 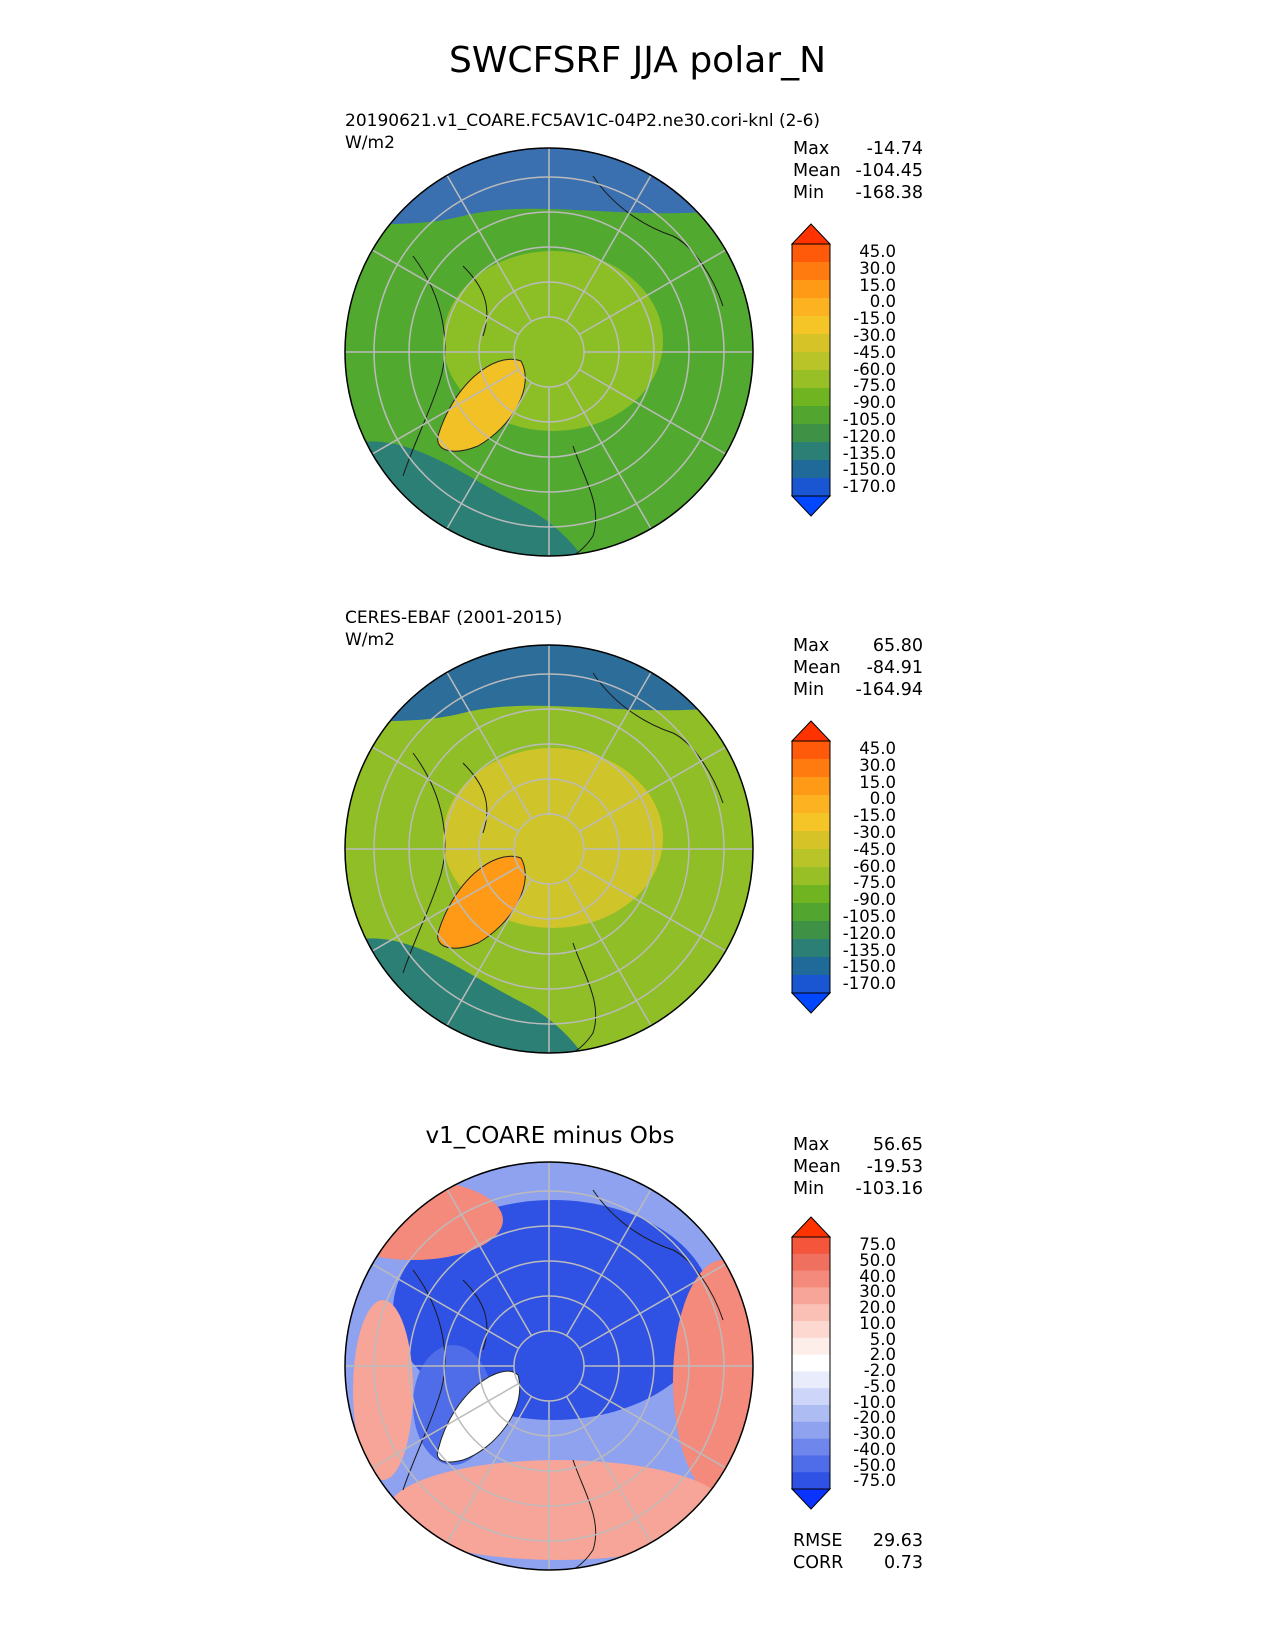 What do you see at coordinates (874, 403) in the screenshot?
I see `colorbar-tick-label: -90.0` at bounding box center [874, 403].